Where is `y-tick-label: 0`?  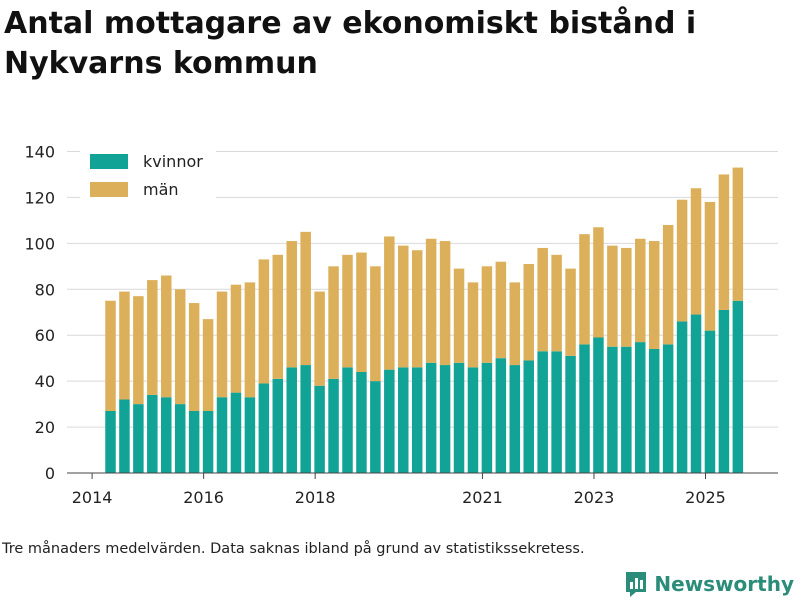 y-tick-label: 0 is located at coordinates (50, 473).